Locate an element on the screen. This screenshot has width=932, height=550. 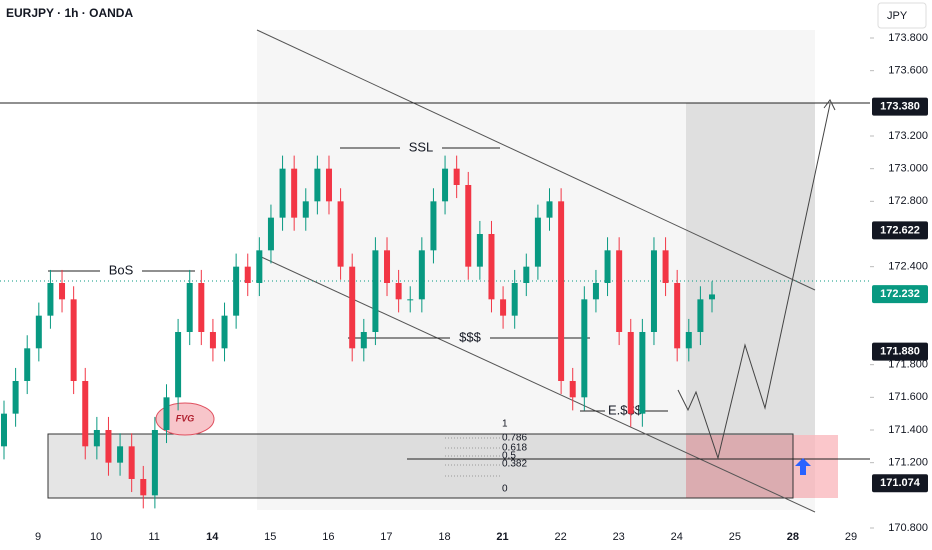
price-label: 171.074 is located at coordinates (900, 483).